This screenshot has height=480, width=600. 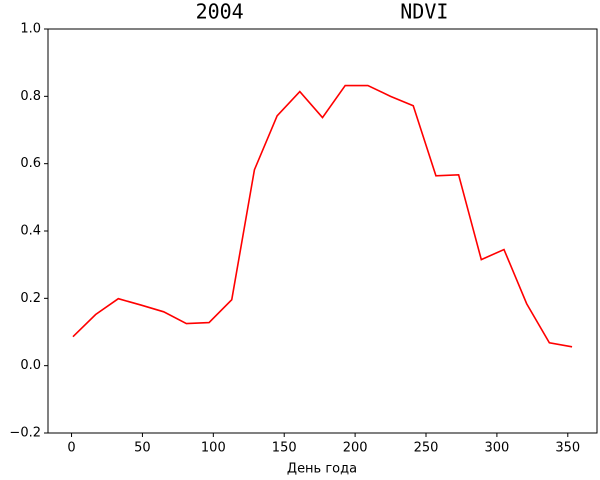 What do you see at coordinates (25, 433) in the screenshot?
I see `y-tick-label: −0.2` at bounding box center [25, 433].